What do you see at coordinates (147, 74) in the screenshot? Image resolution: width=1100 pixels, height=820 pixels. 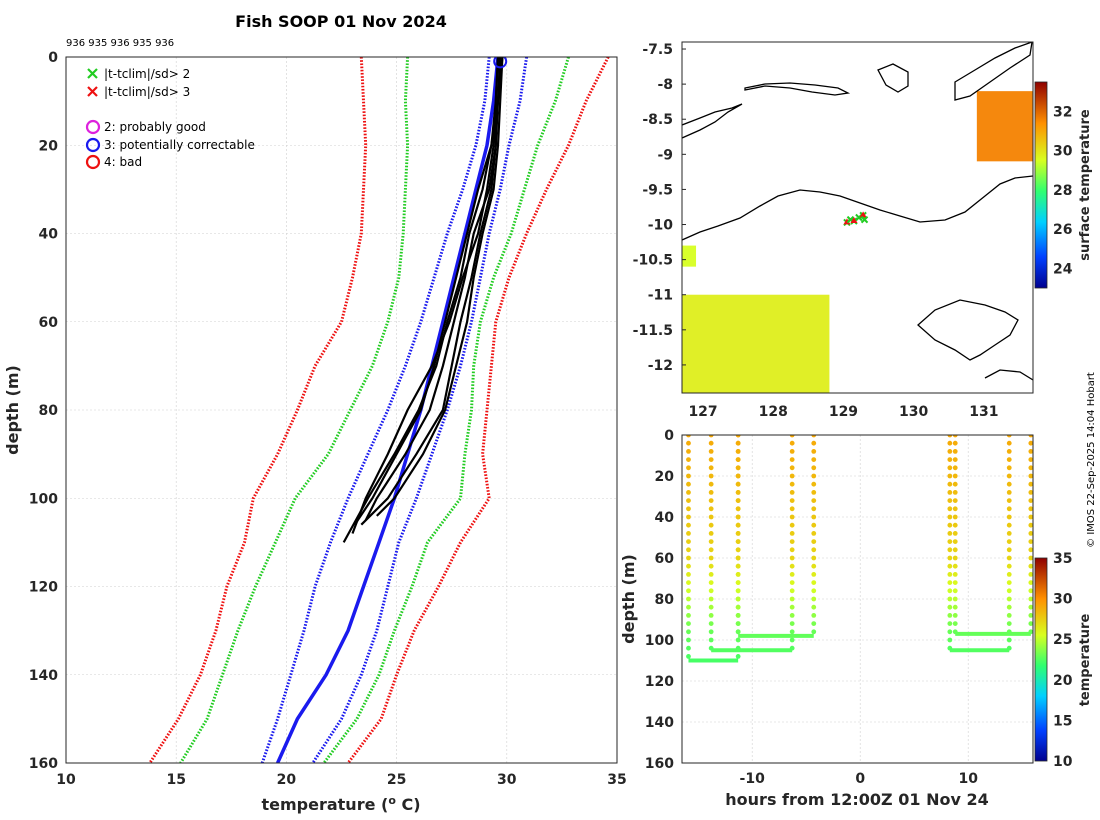 I see `legend-label: |t-tclim|/sd> 2` at bounding box center [147, 74].